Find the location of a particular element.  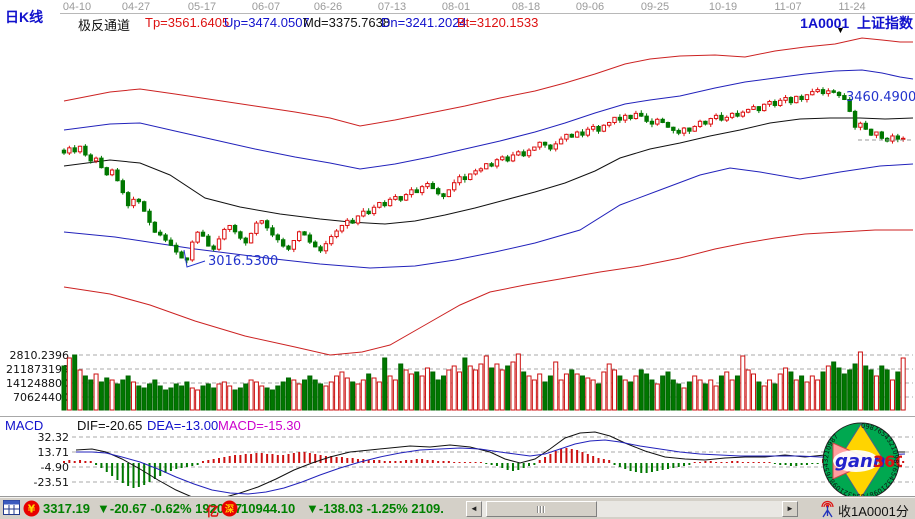

antenna-icon is located at coordinates (827, 509).